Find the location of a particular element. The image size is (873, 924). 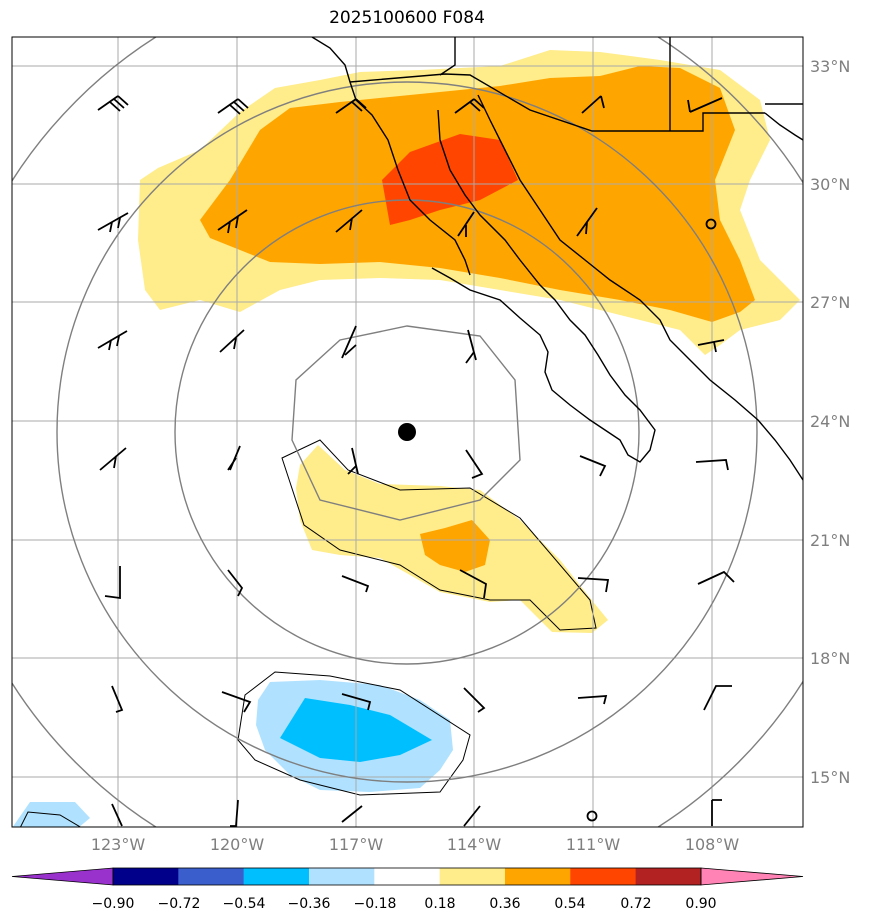

colorbar-extend-high is located at coordinates (752, 876).